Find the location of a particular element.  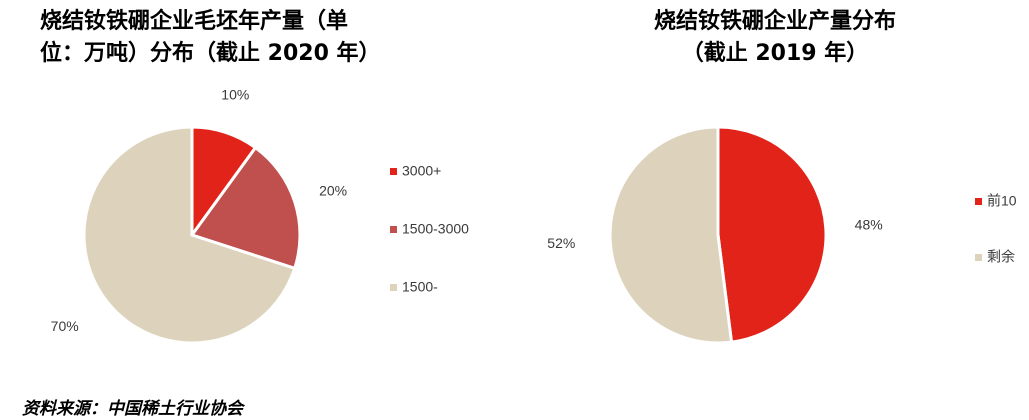

left-chart-title-line1: 烧结钕铁硼企业毛坯年产量（单 is located at coordinates (194, 21).